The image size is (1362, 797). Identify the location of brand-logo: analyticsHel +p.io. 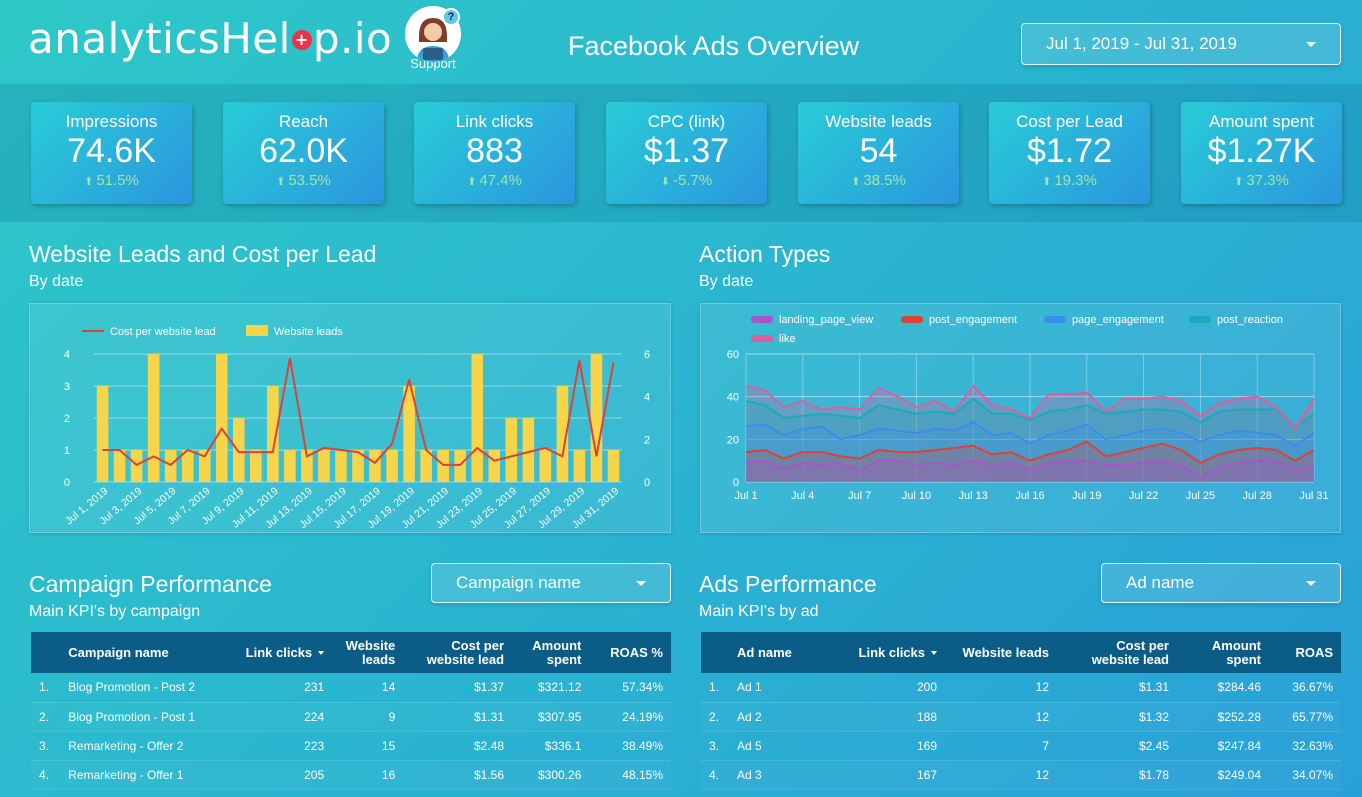
(210, 38).